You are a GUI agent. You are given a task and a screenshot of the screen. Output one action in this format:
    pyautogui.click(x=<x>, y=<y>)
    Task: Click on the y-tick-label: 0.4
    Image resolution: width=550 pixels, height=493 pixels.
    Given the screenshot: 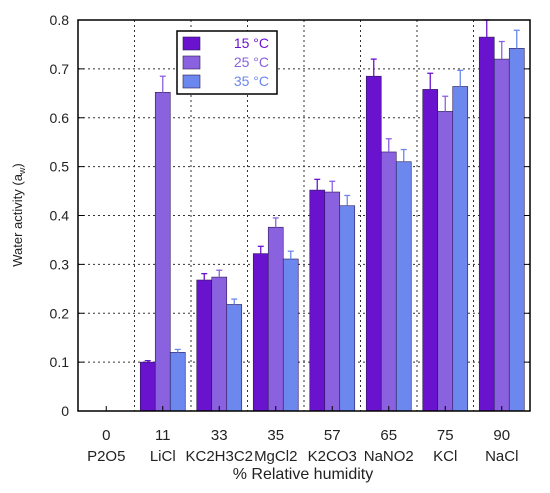 What is the action you would take?
    pyautogui.click(x=60, y=216)
    